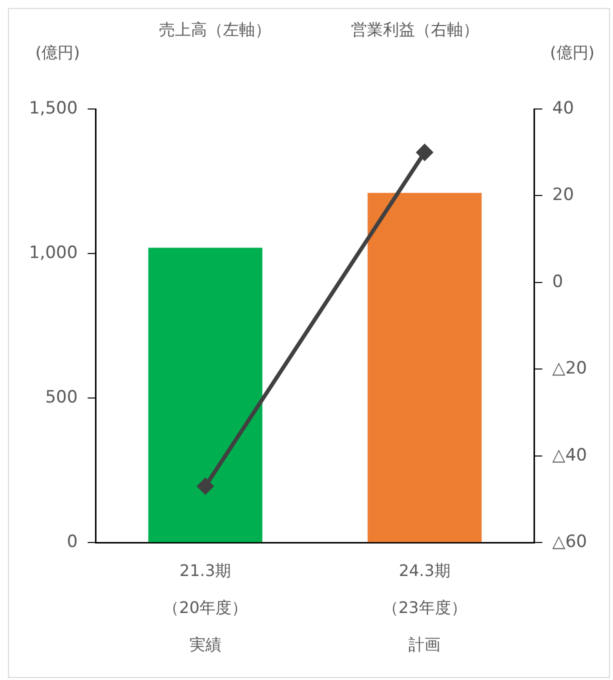 This screenshot has width=613, height=680. I want to click on y2-tick-label: △20, so click(570, 368).